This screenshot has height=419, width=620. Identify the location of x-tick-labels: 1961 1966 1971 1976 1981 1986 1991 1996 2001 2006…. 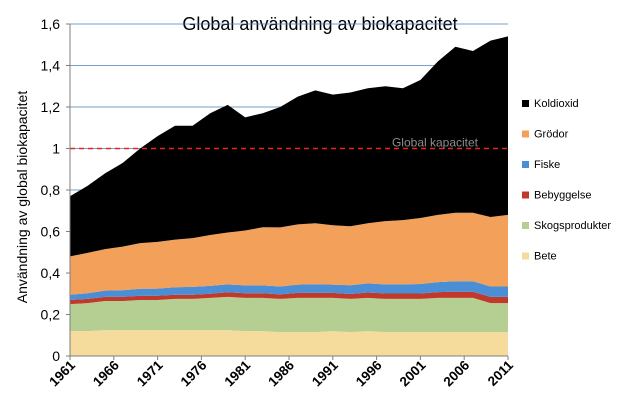
(281, 373).